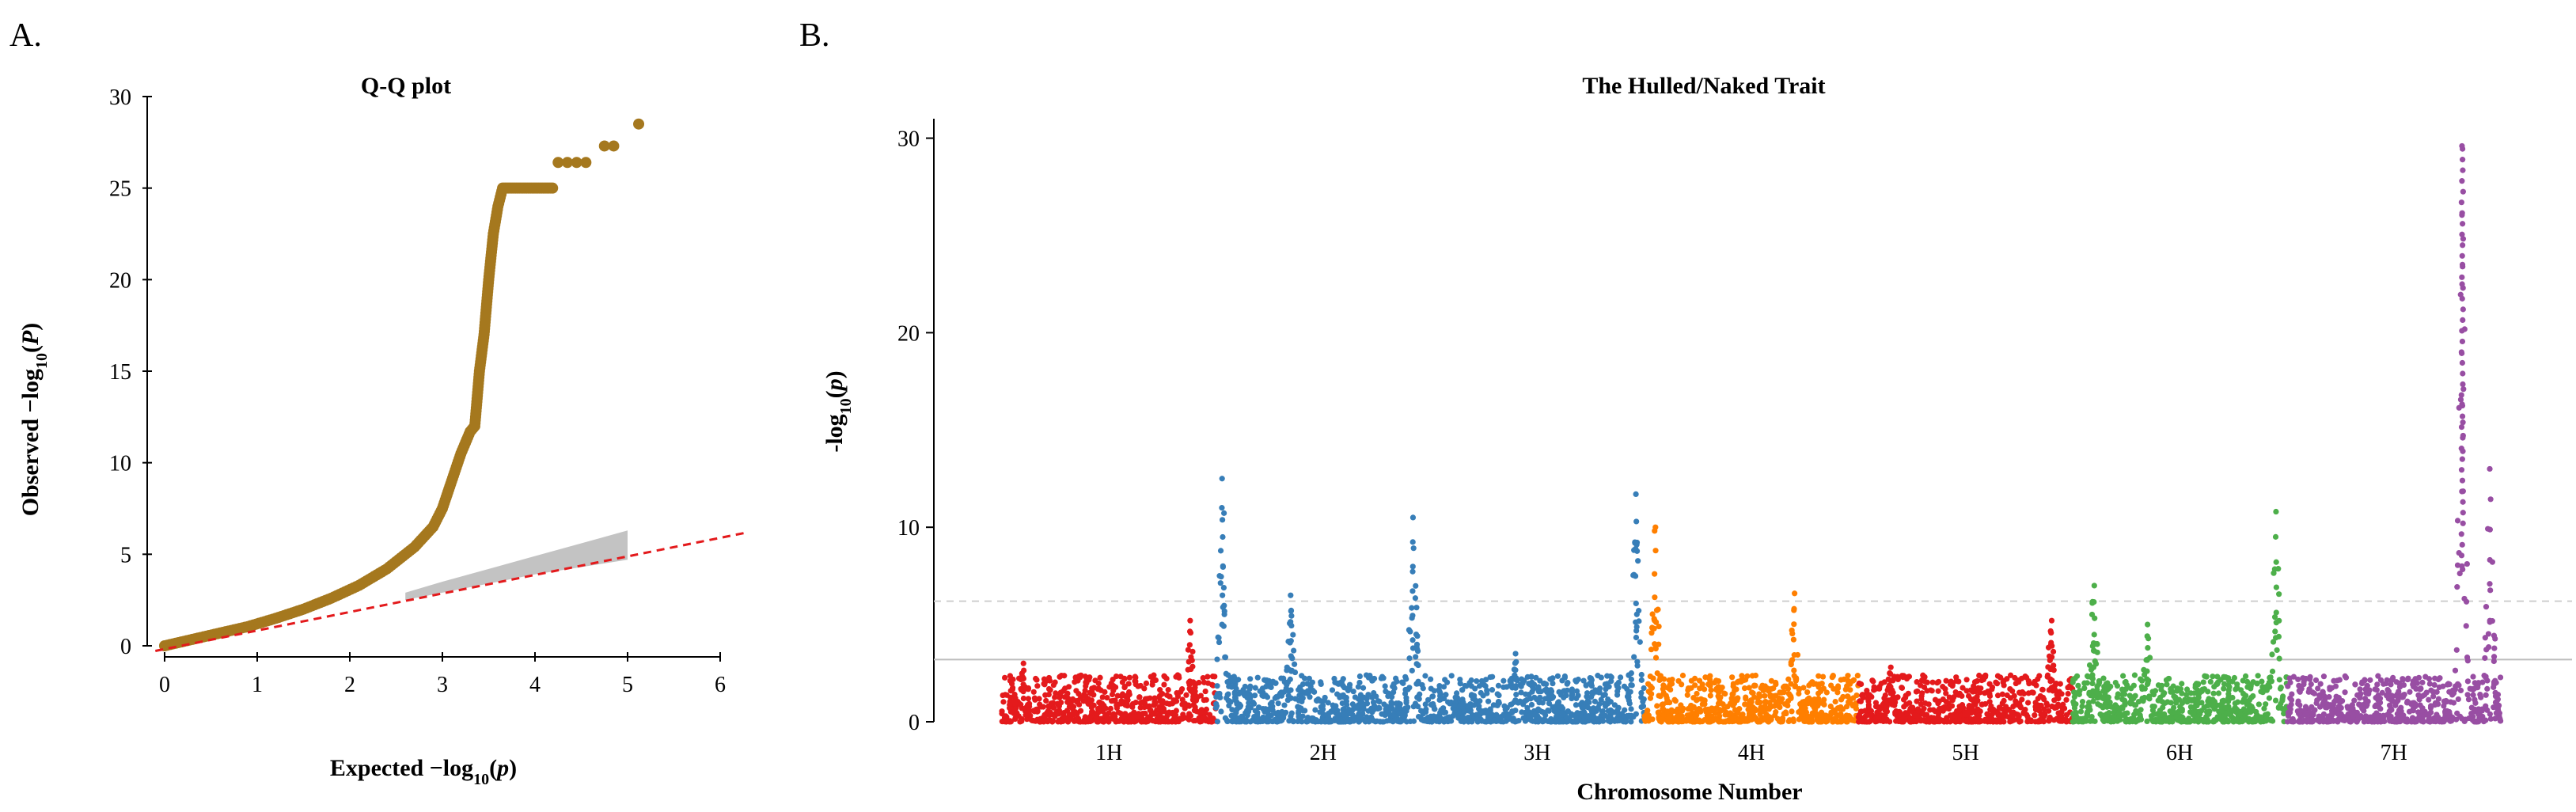 This screenshot has height=812, width=2576. I want to click on chromosome-label: 4H, so click(1751, 753).